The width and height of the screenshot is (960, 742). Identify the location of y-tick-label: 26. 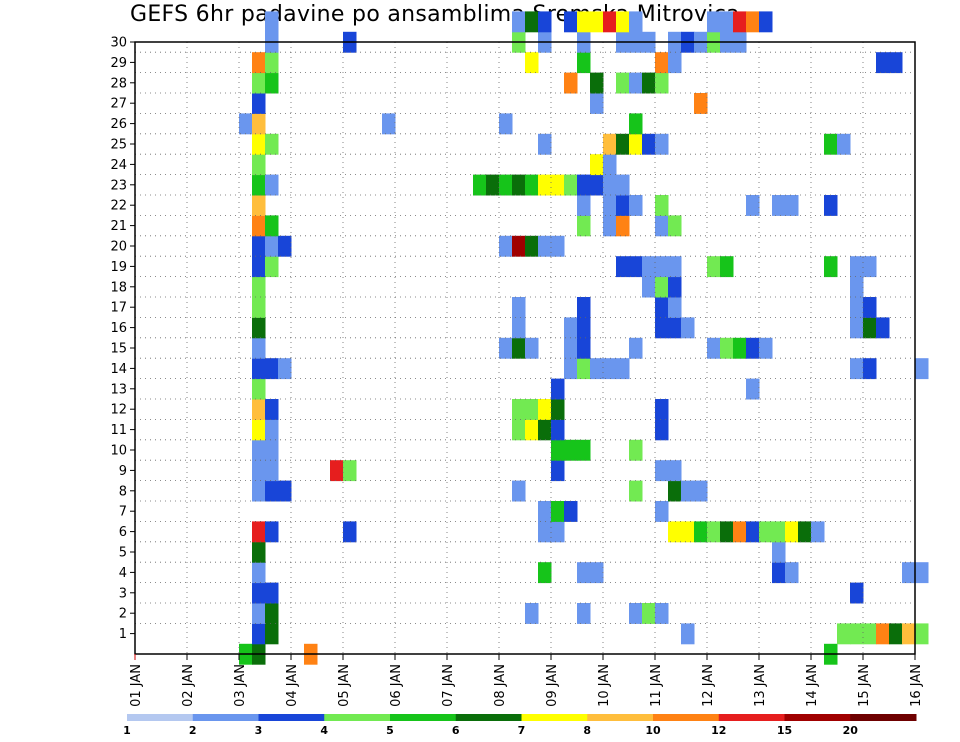
(118, 124).